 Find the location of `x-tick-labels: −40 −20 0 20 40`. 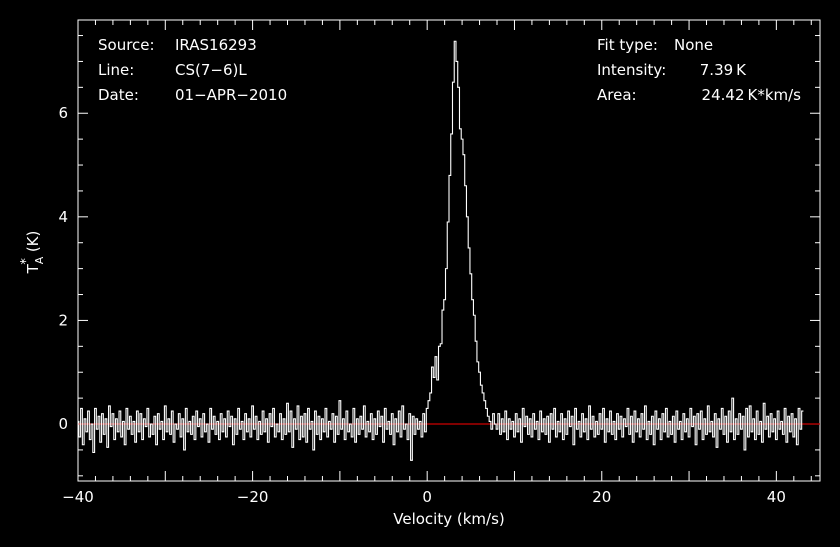

x-tick-labels: −40 −20 0 20 40 is located at coordinates (424, 497).